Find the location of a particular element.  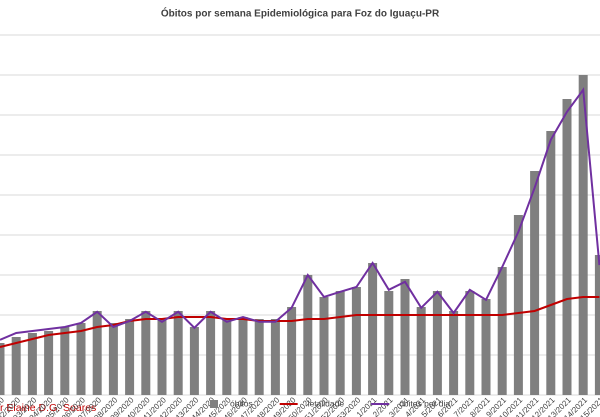

legend-label: óbitos is located at coordinates (241, 403).